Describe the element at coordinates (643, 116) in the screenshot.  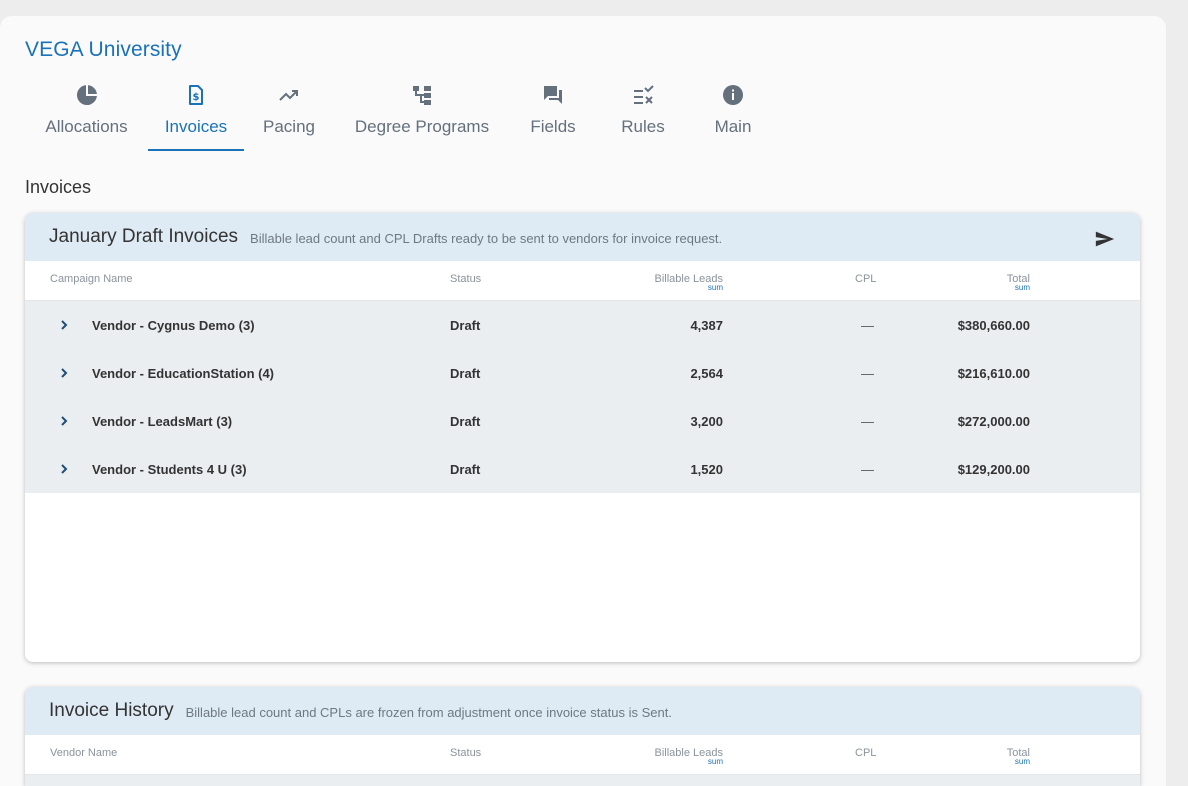
I see `tab-rules: Rules` at that location.